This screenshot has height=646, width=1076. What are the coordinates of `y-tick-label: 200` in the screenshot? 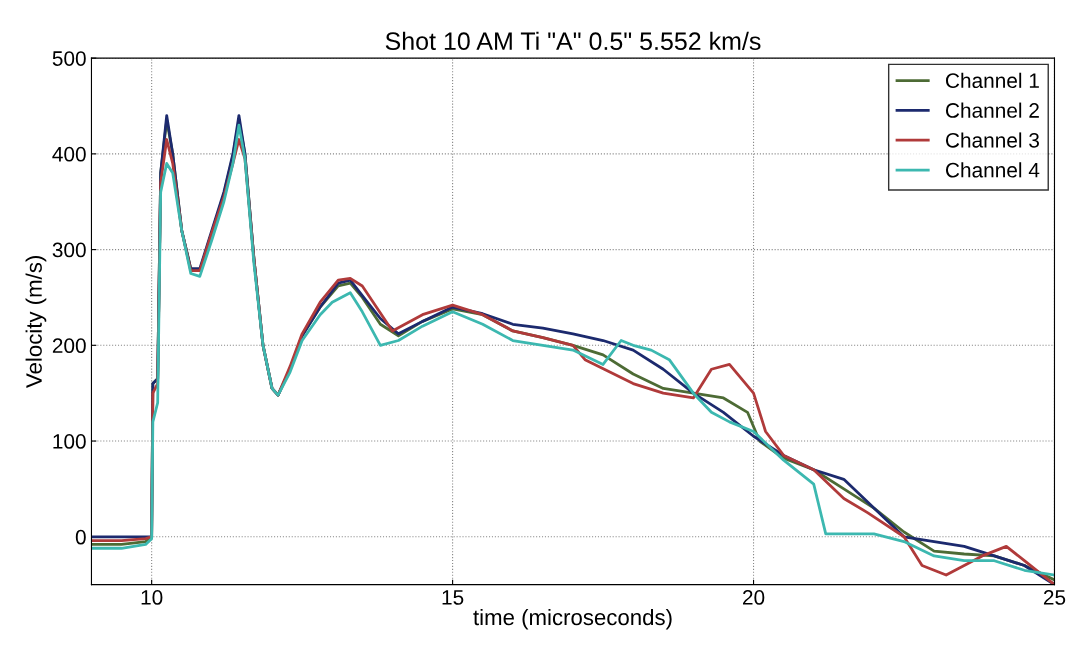 It's located at (69, 346).